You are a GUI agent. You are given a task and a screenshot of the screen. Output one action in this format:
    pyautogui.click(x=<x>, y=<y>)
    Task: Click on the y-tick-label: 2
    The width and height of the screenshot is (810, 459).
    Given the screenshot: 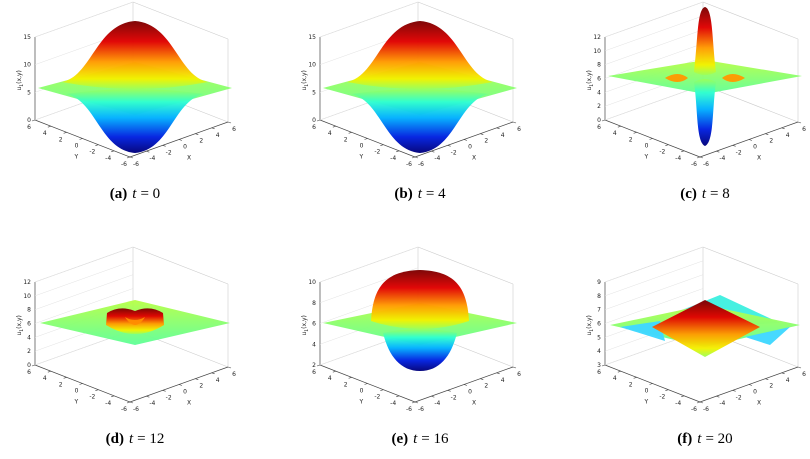 What is the action you would take?
    pyautogui.click(x=346, y=384)
    